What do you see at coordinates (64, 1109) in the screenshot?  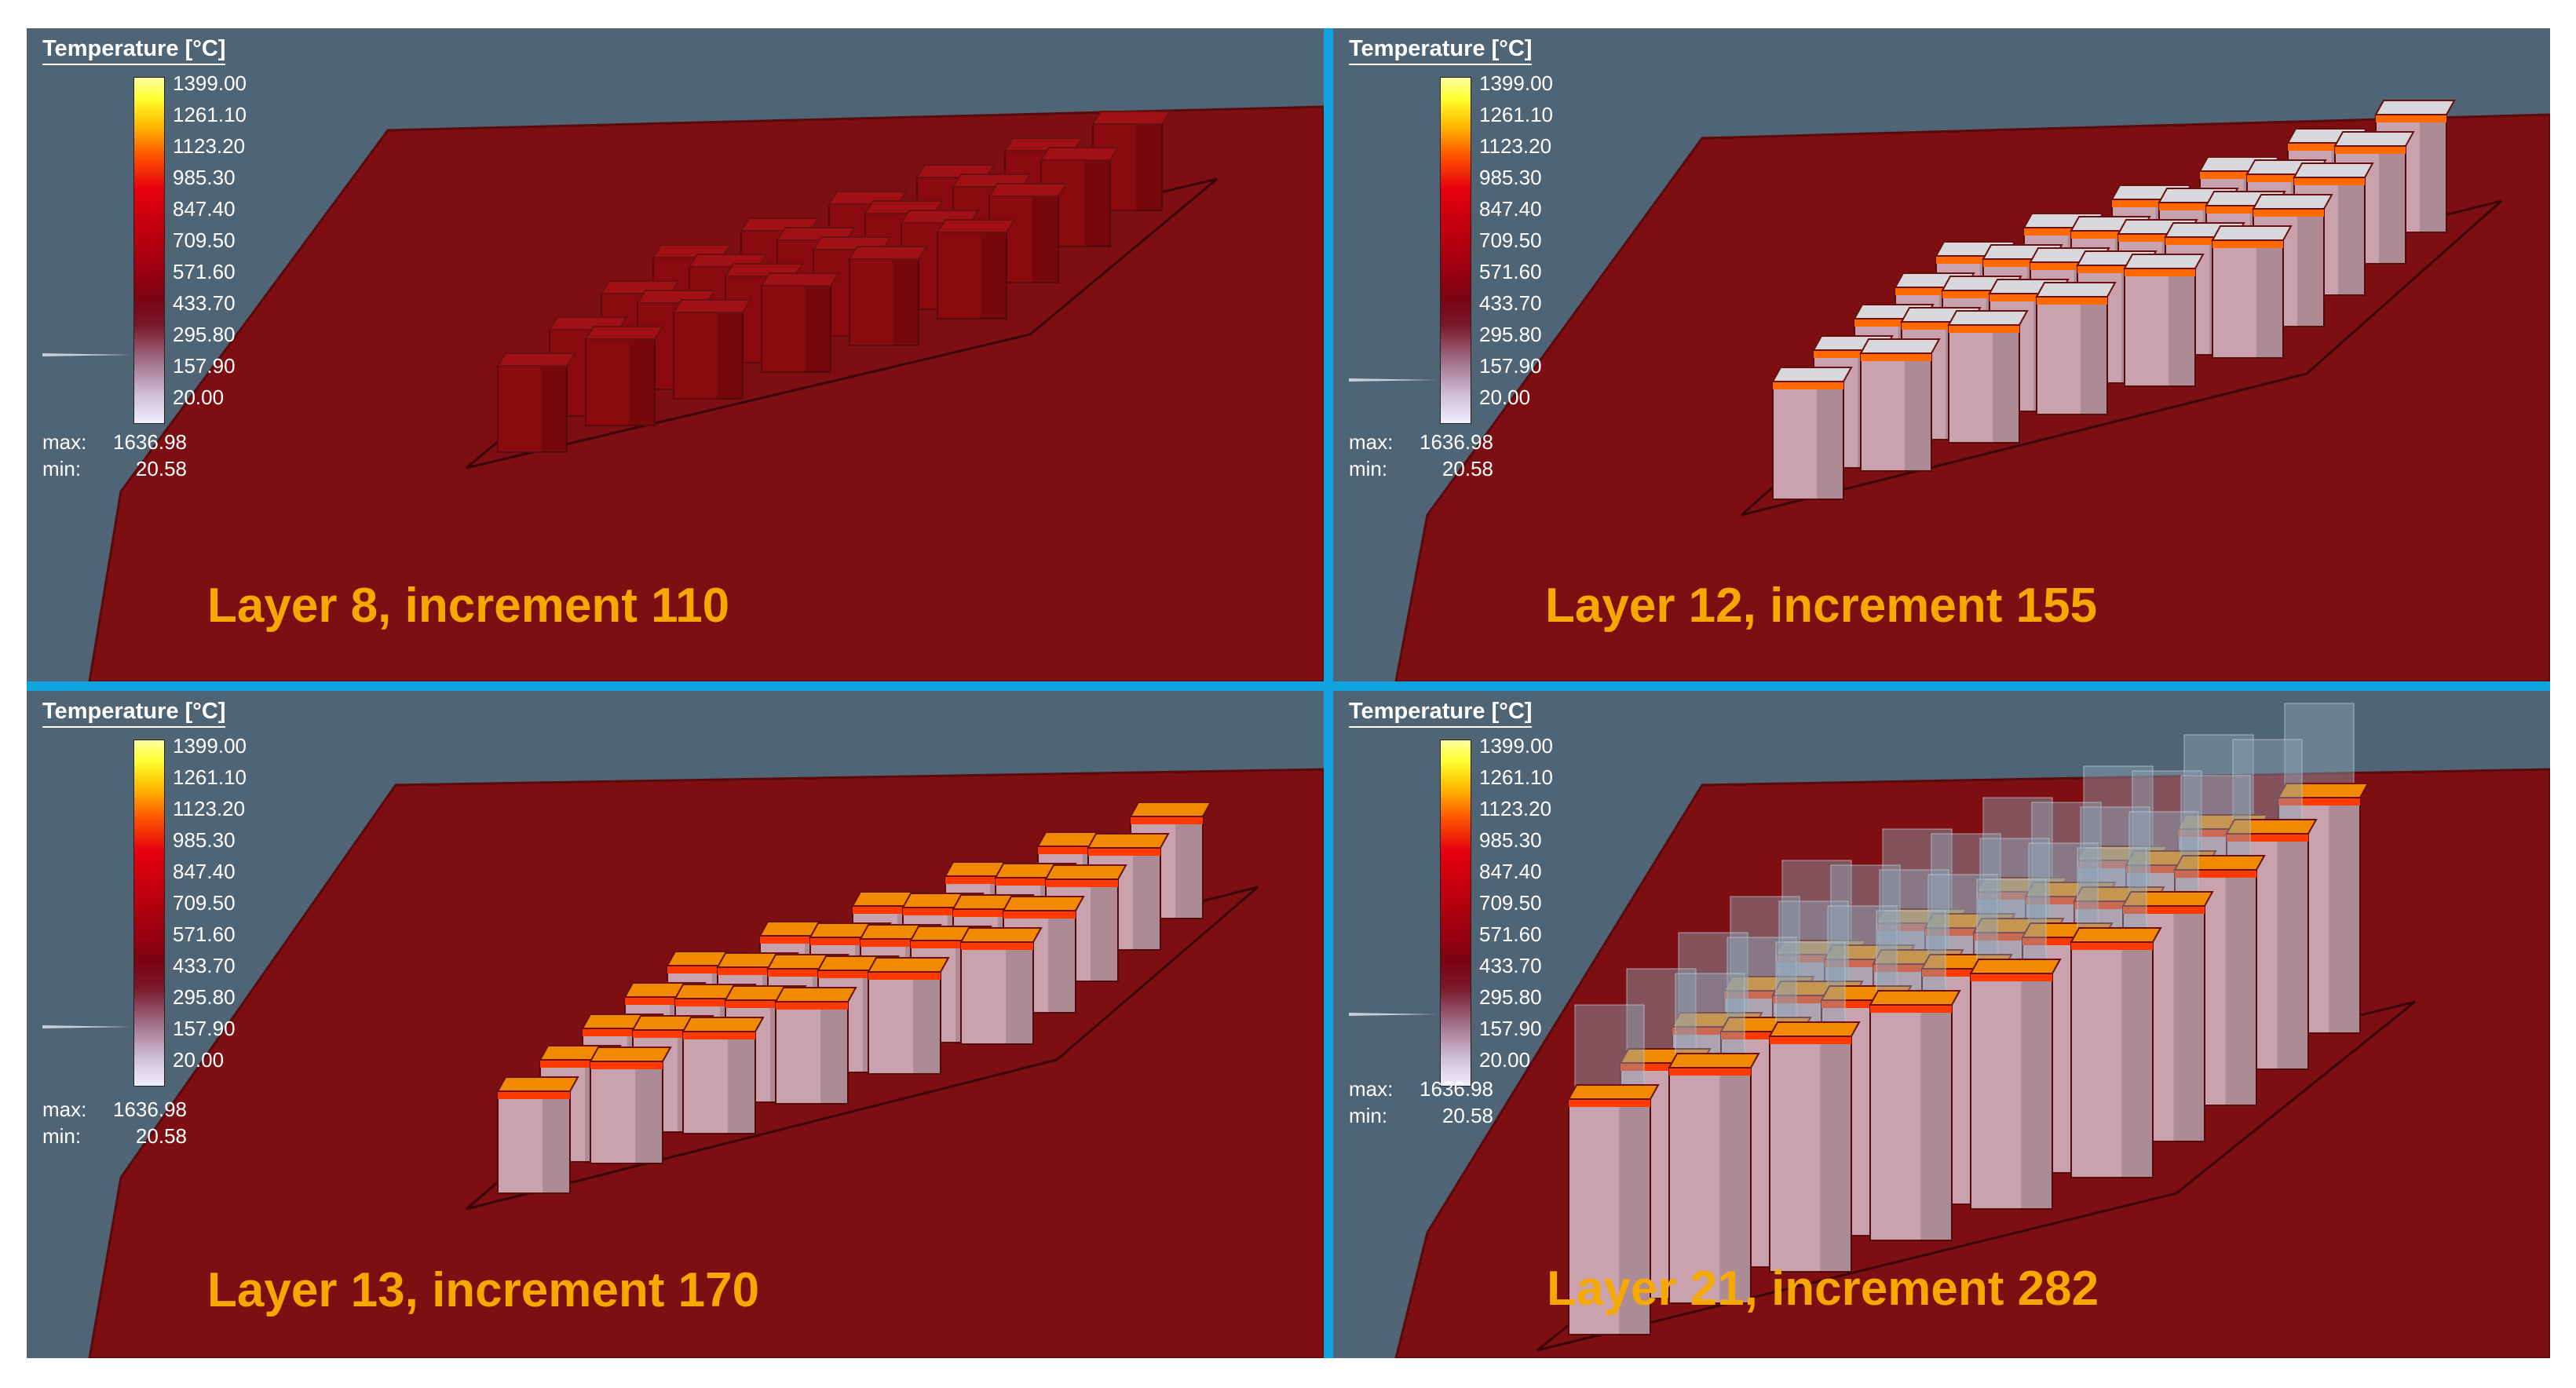 I see `max-label: max:` at bounding box center [64, 1109].